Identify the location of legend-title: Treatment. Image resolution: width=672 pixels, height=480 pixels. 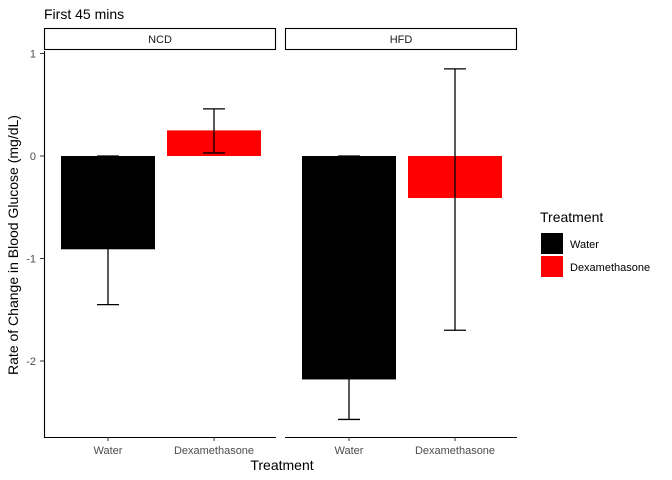
(571, 217).